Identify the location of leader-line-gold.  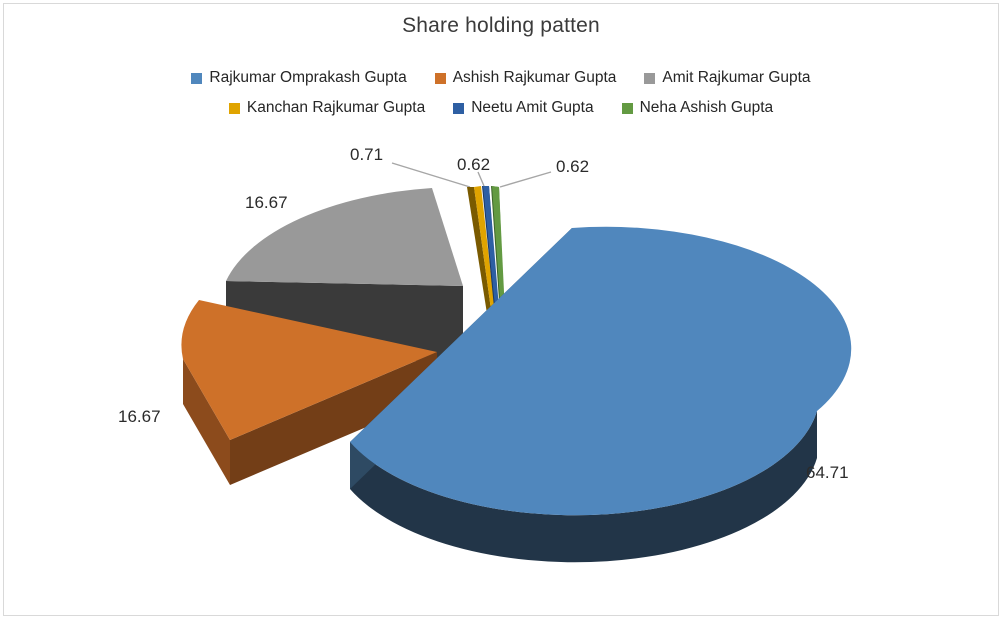
(431, 175).